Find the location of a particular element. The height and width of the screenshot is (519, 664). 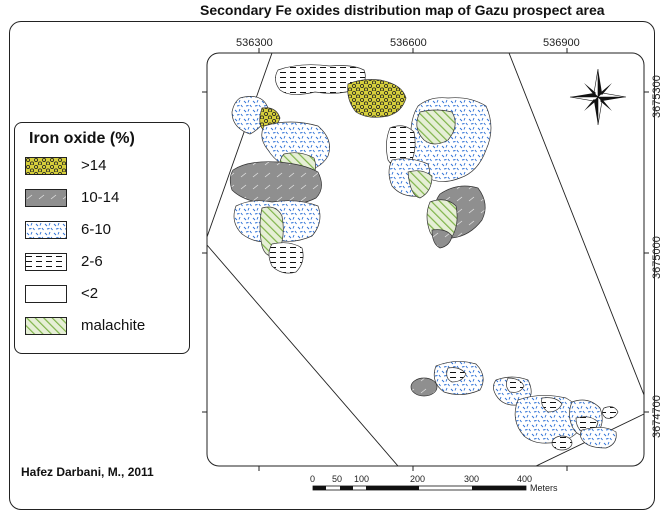

anomaly-zones is located at coordinates (318, 169).